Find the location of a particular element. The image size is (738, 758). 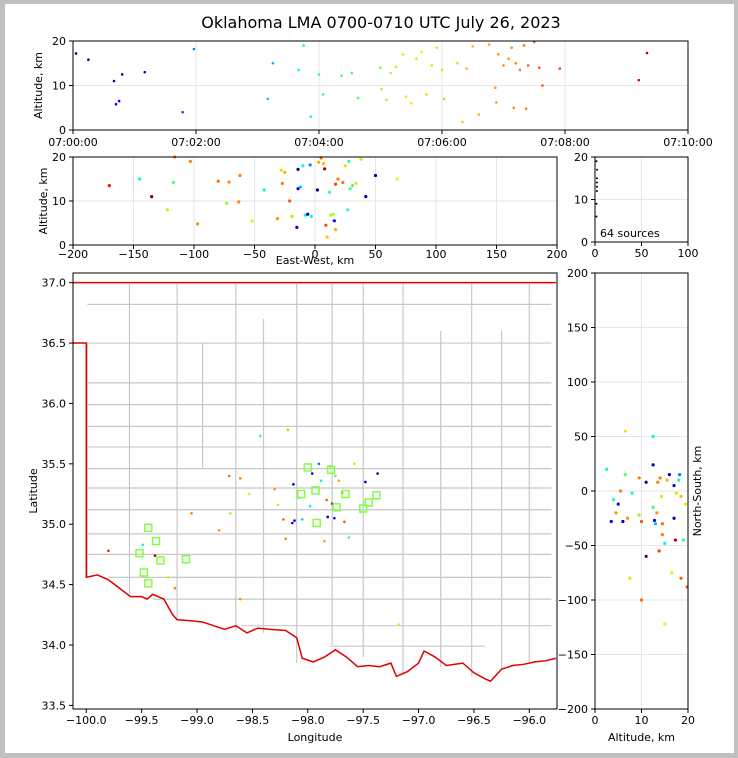

x-tick-label: 07:10:00 is located at coordinates (687, 142).